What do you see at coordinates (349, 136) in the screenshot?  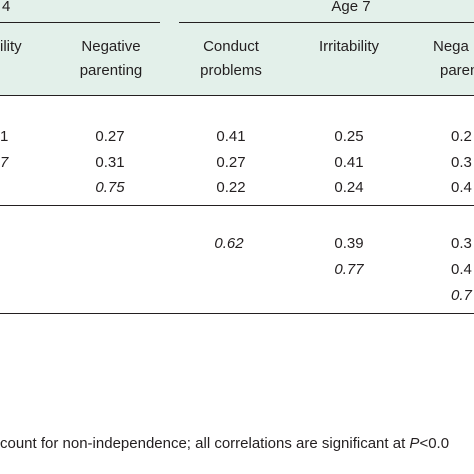 I see `cell-r1-c4: 0.25` at bounding box center [349, 136].